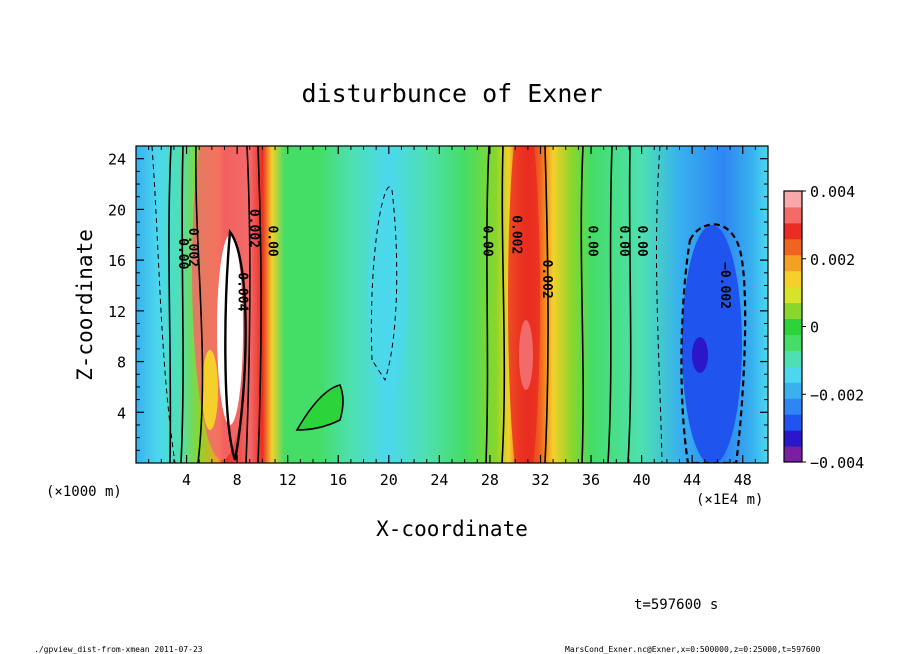 Image resolution: width=904 pixels, height=654 pixels. Describe the element at coordinates (540, 480) in the screenshot. I see `x-tick-label: 32` at that location.